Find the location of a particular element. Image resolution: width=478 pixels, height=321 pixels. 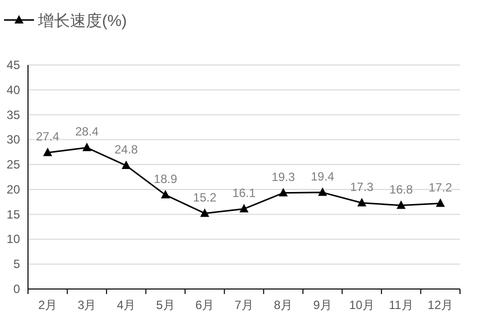

y-tick-label: 0 is located at coordinates (16, 289).